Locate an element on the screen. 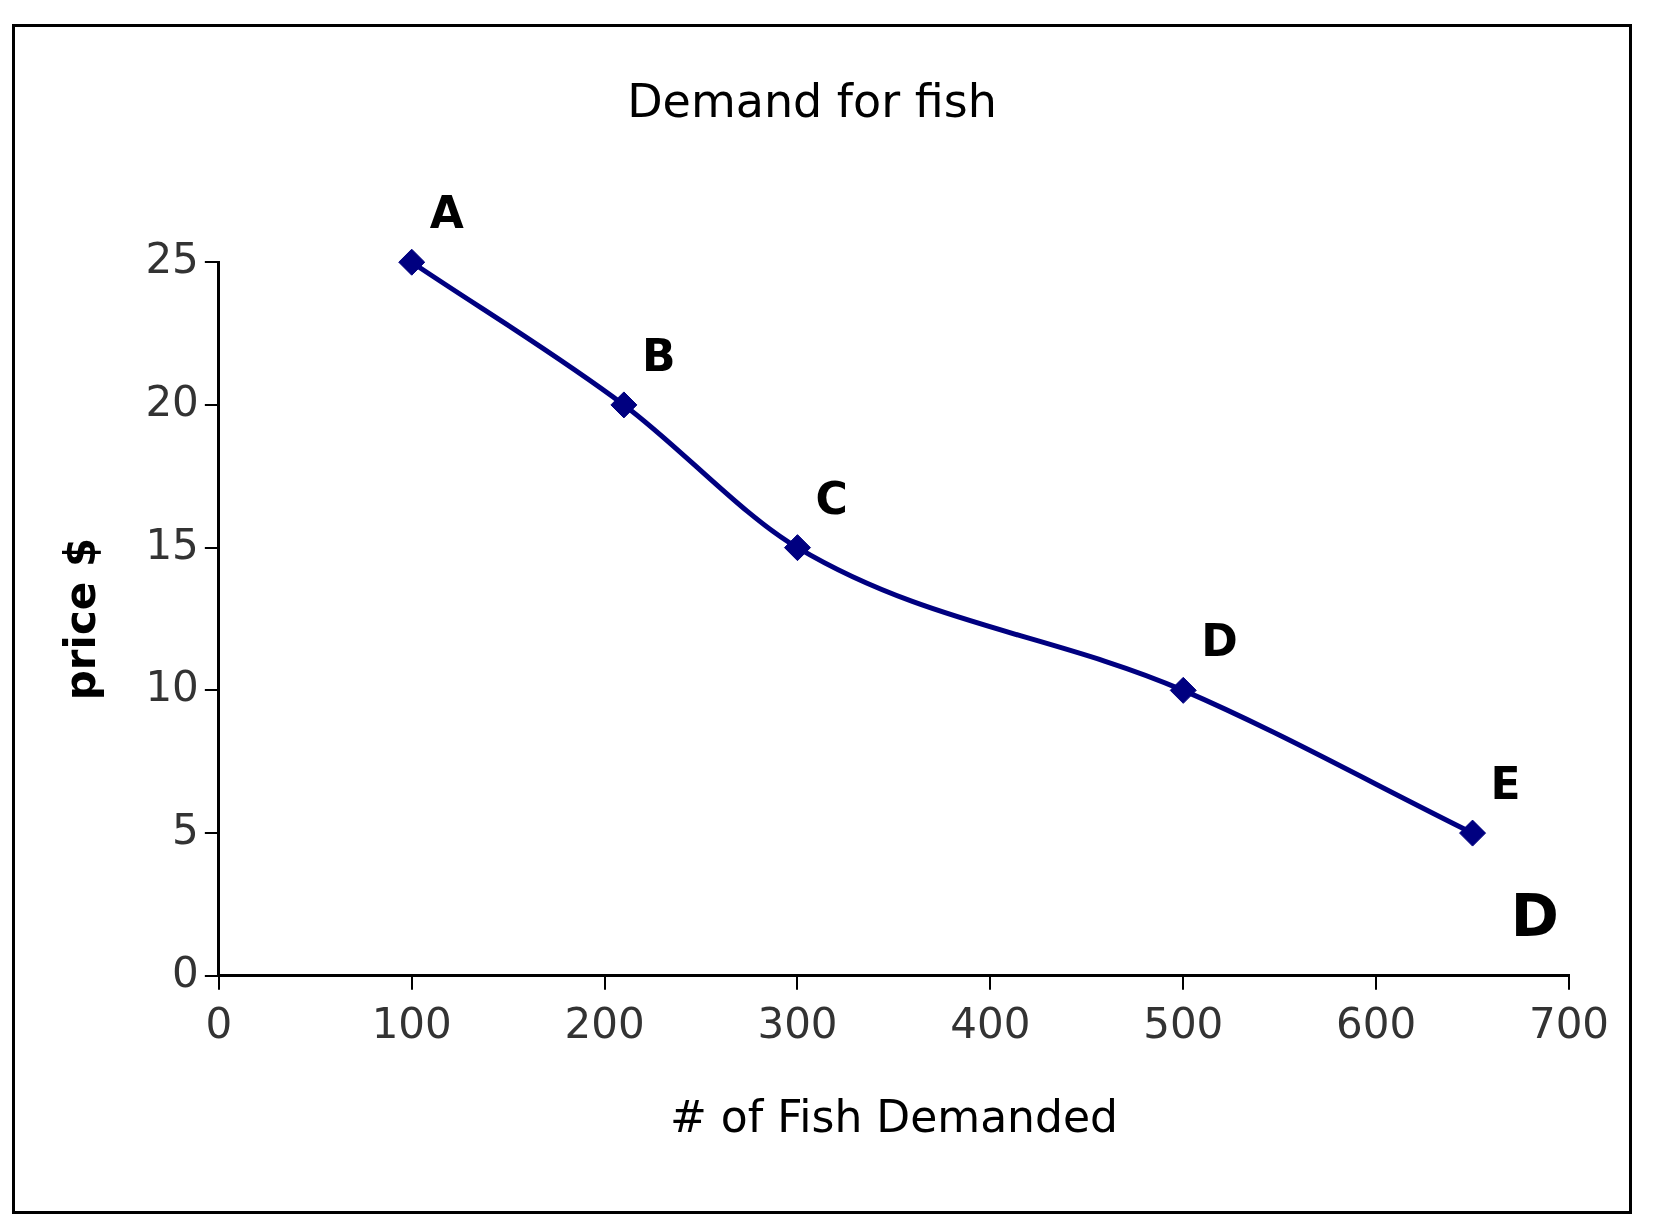 This screenshot has width=1656, height=1224. x-axis-title: # of Fish Demanded is located at coordinates (893, 1117).